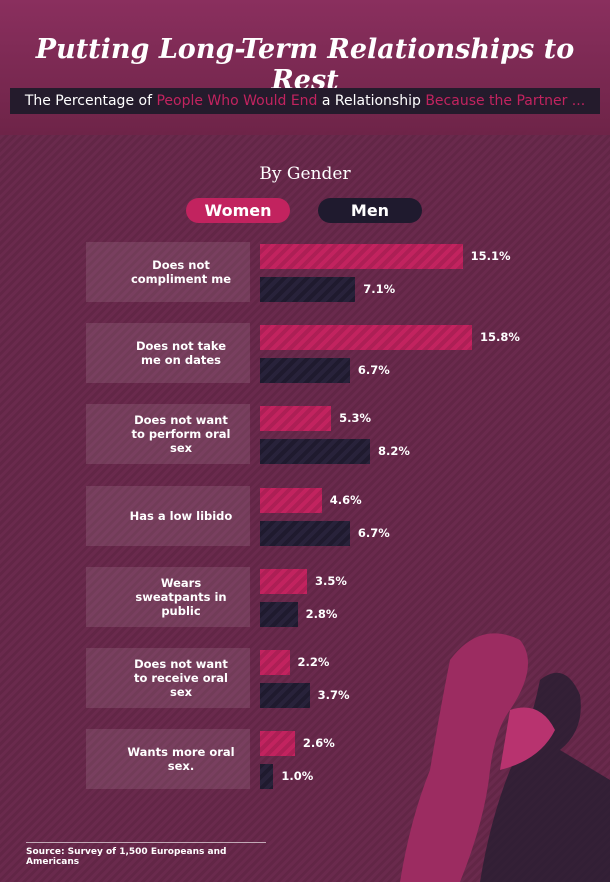  I want to click on value-label: 2.2%, so click(313, 662).